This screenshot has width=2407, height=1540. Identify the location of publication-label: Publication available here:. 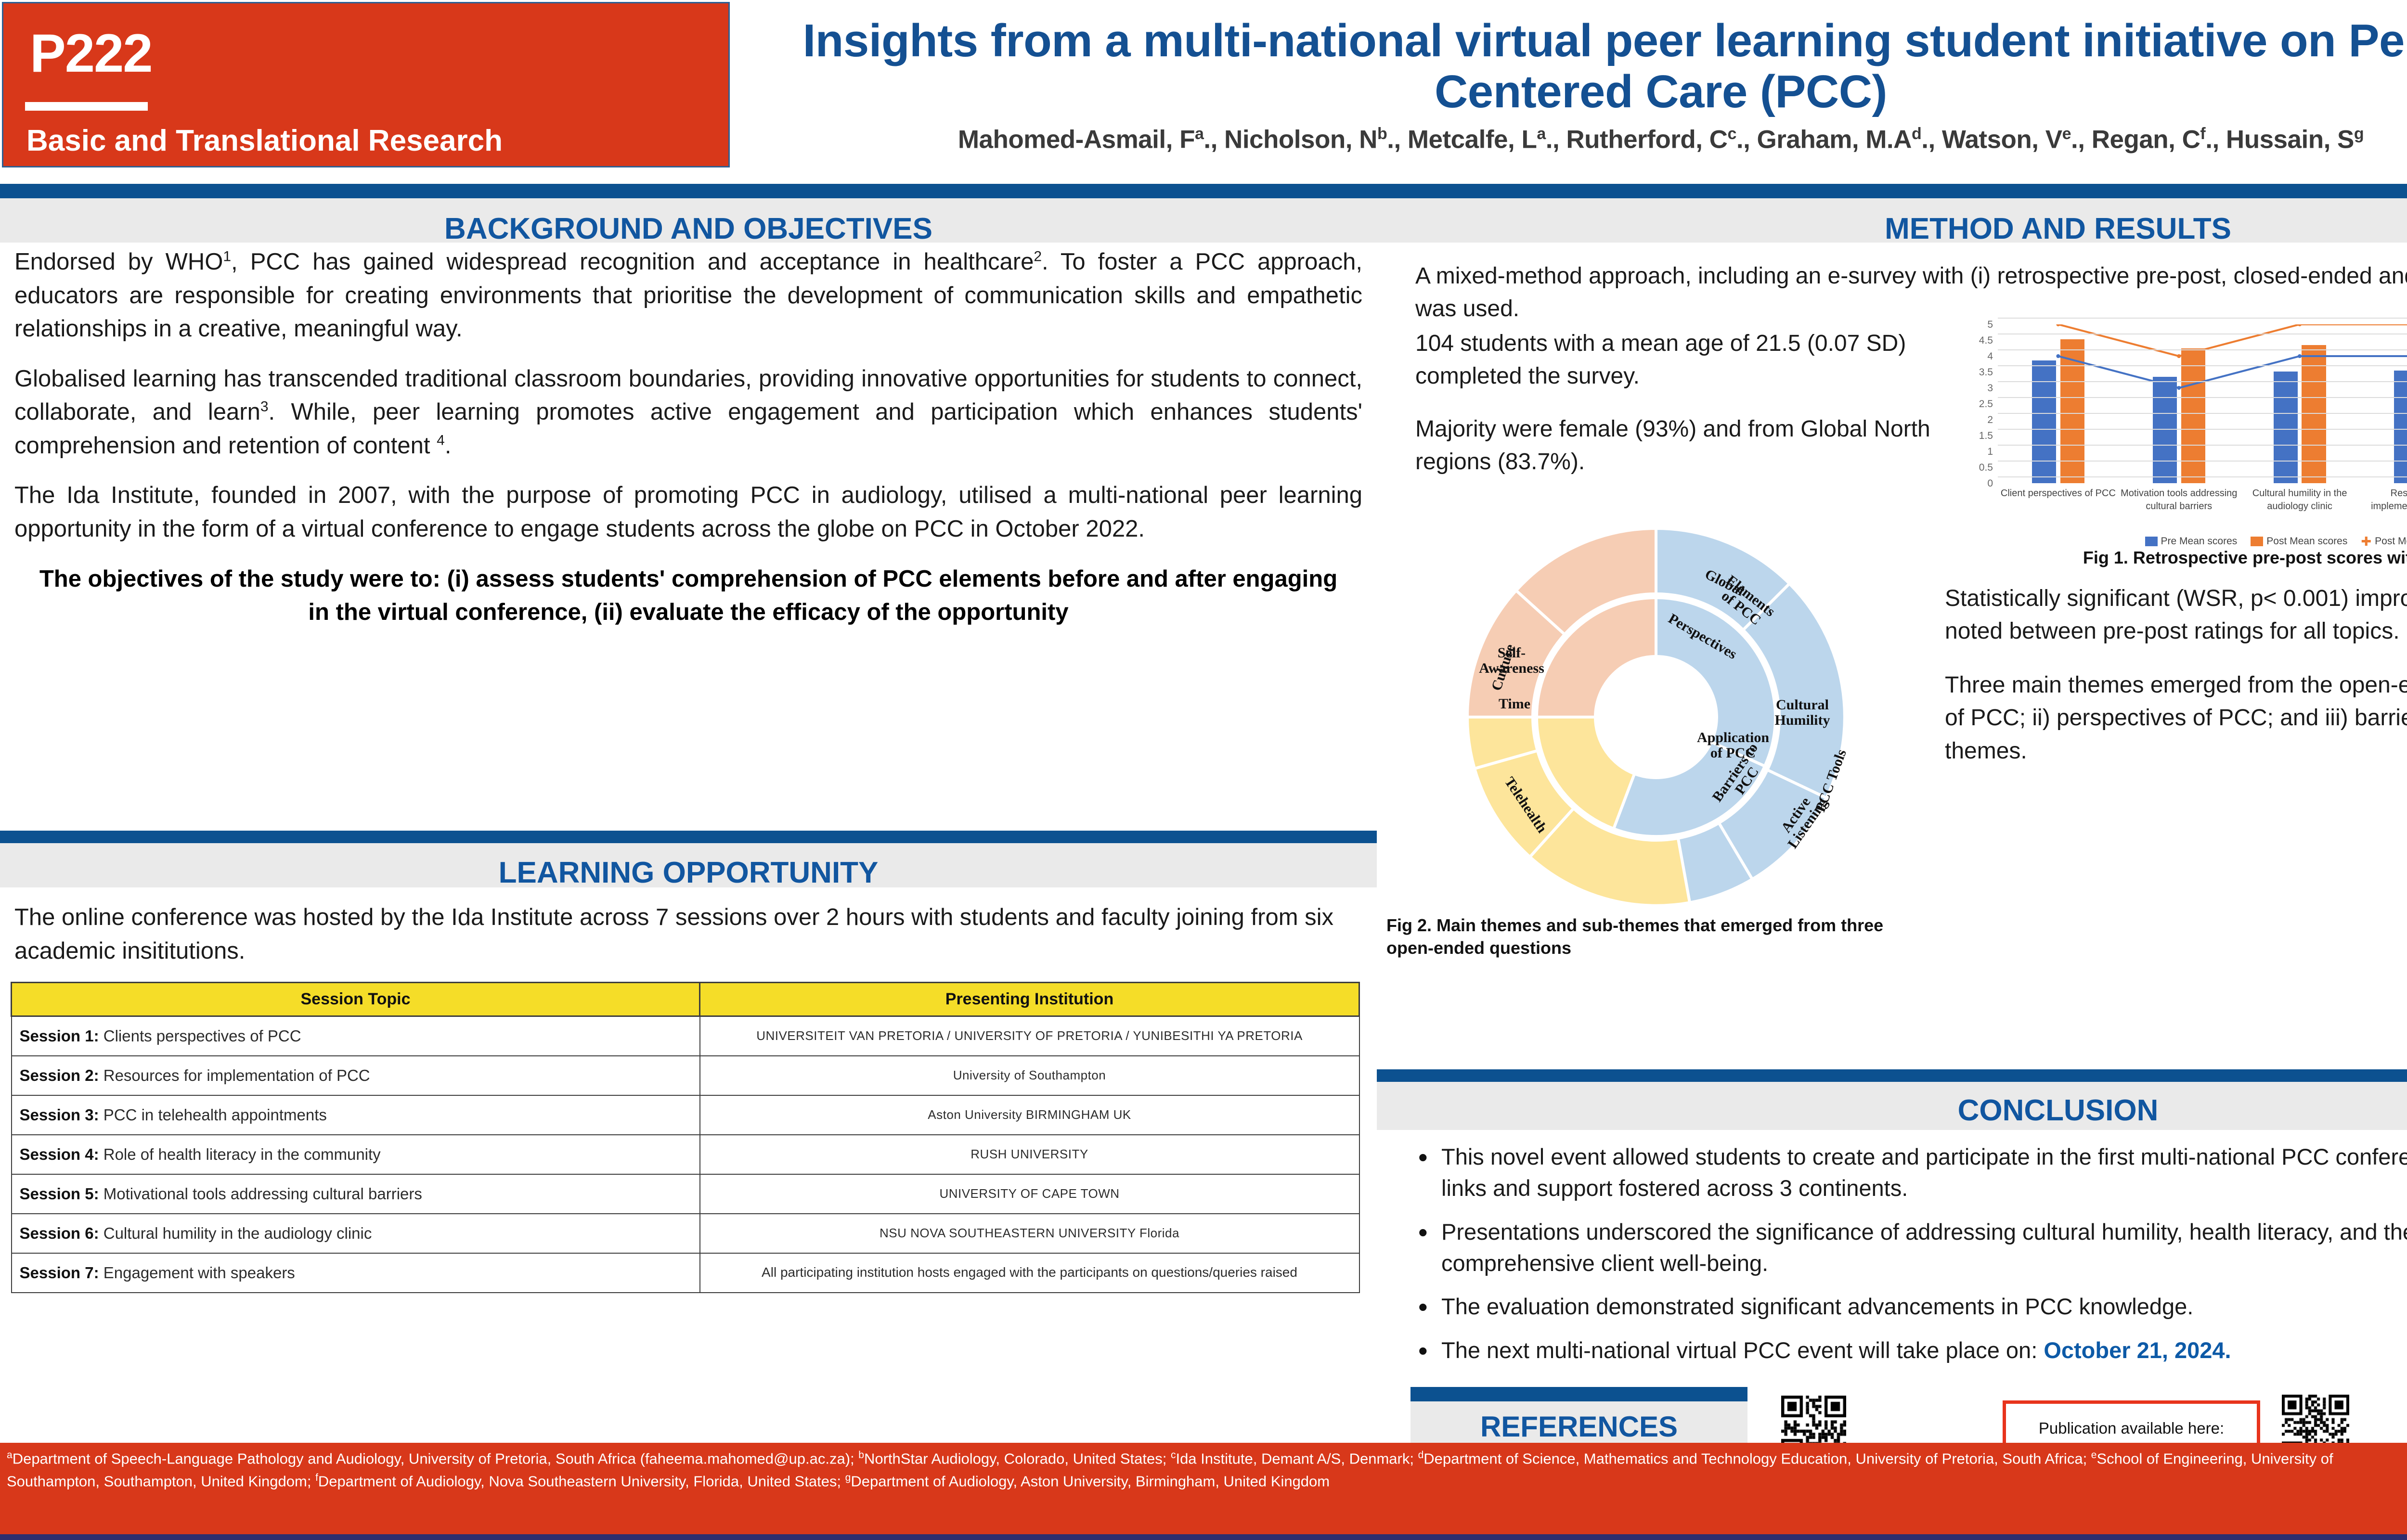
(2131, 1428).